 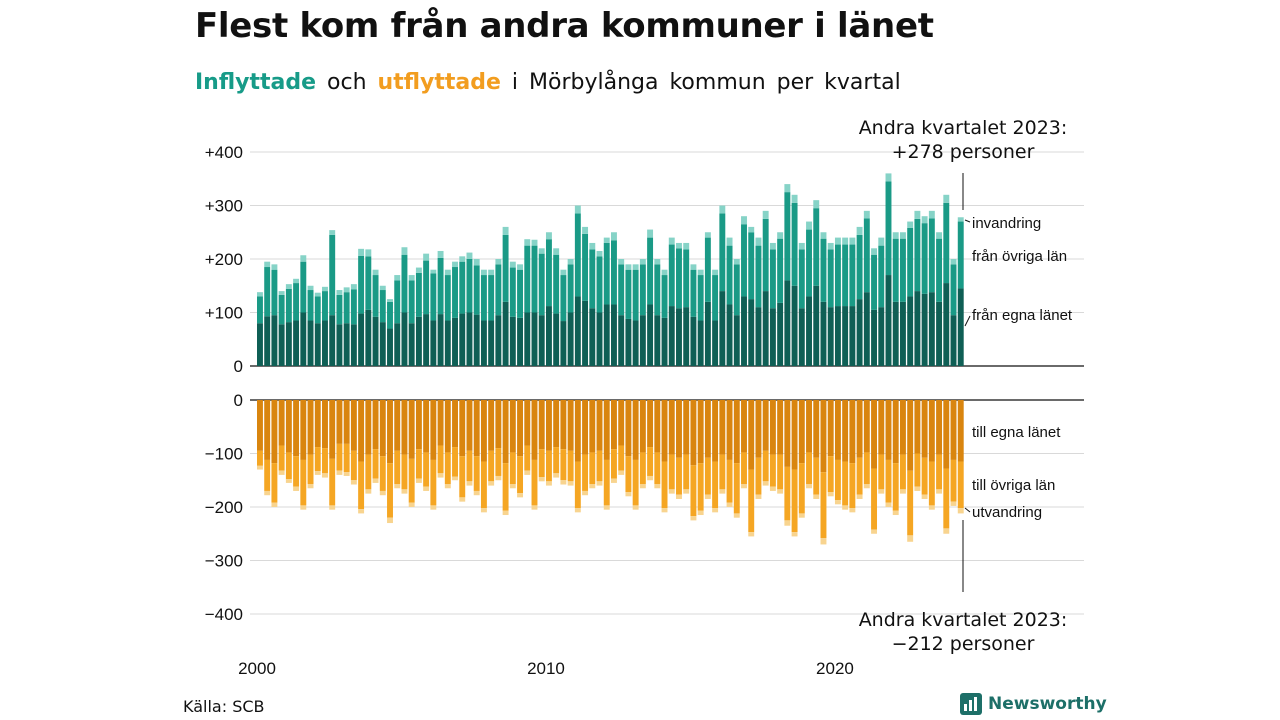 What do you see at coordinates (224, 561) in the screenshot?
I see `y-tick-label-bottom: −300` at bounding box center [224, 561].